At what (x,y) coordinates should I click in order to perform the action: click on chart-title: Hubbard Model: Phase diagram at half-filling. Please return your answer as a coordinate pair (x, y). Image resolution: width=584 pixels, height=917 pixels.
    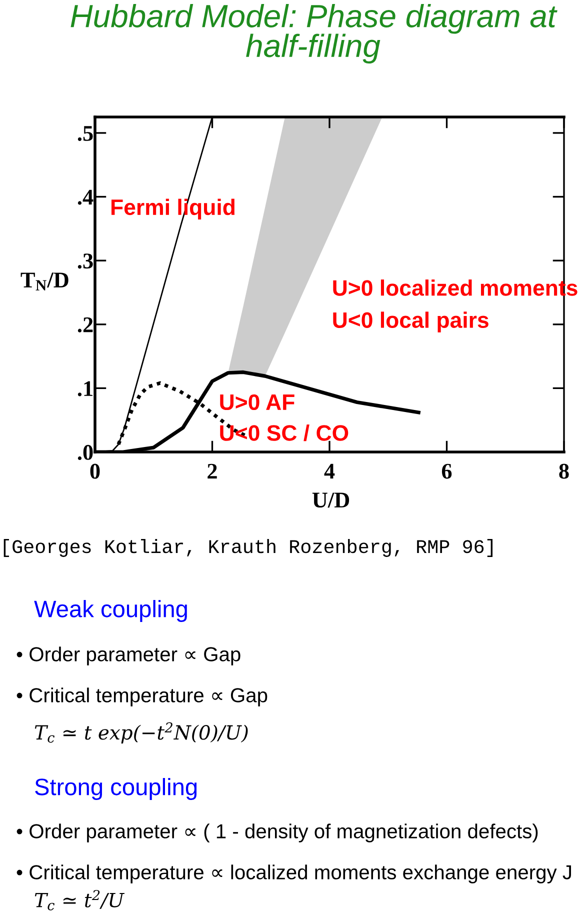
    Looking at the image, I should click on (314, 34).